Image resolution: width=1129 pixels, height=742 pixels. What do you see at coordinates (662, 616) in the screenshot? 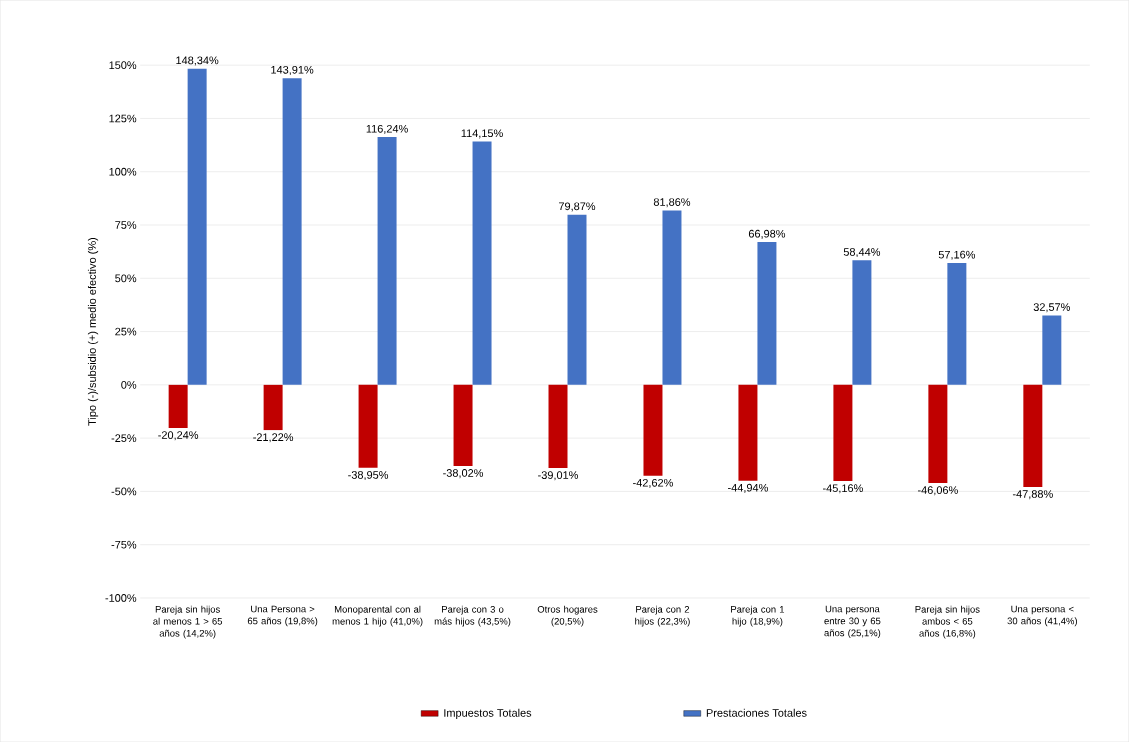
I see `x-tick-label: Pareja con 2 hijos (22,3%)` at bounding box center [662, 616].